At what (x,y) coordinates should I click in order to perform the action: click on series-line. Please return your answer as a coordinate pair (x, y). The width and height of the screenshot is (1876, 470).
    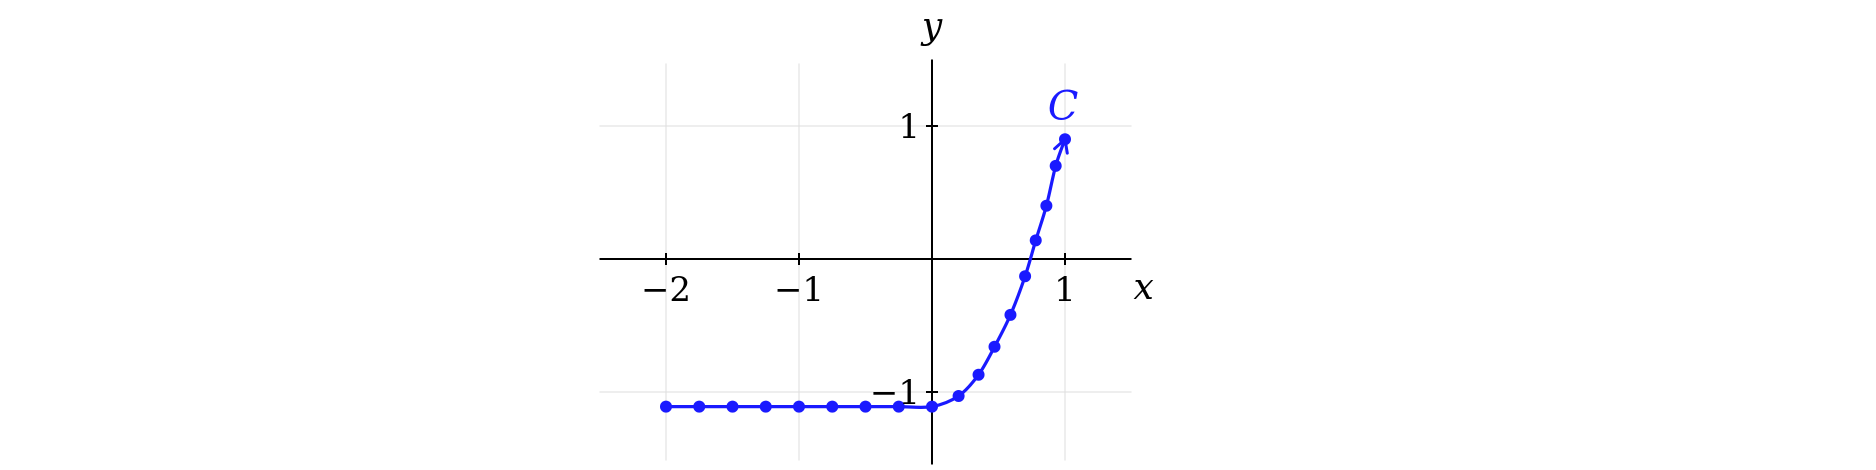
    Looking at the image, I should click on (866, 274).